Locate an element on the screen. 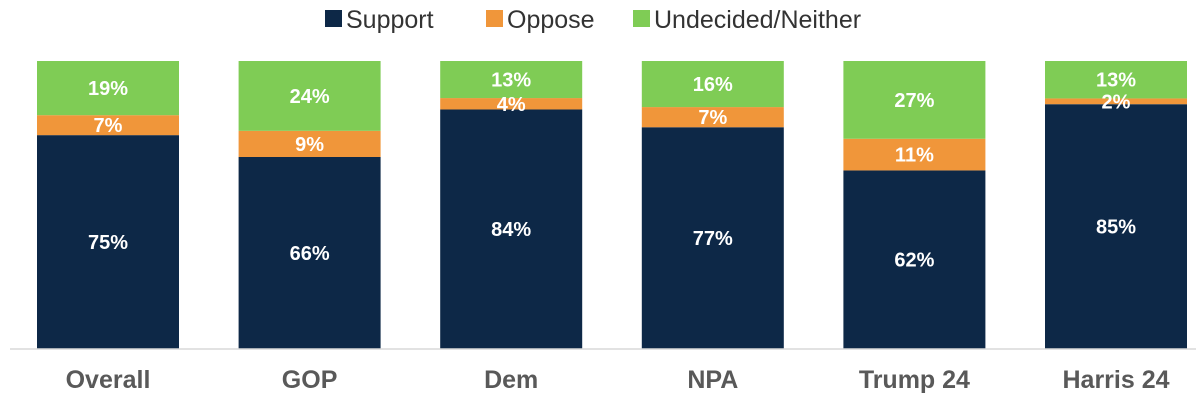 Image resolution: width=1203 pixels, height=402 pixels. data-label-support-harris-24: 85% is located at coordinates (1116, 228).